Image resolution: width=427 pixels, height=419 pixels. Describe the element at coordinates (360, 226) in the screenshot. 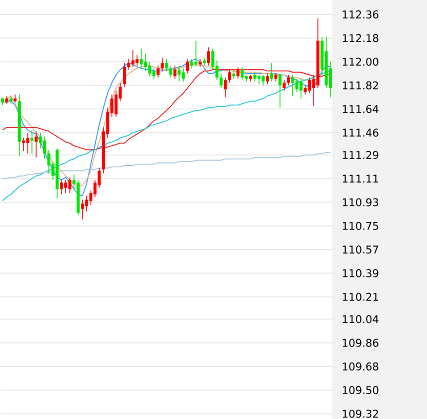

I see `y-tick-label: 110.75` at that location.